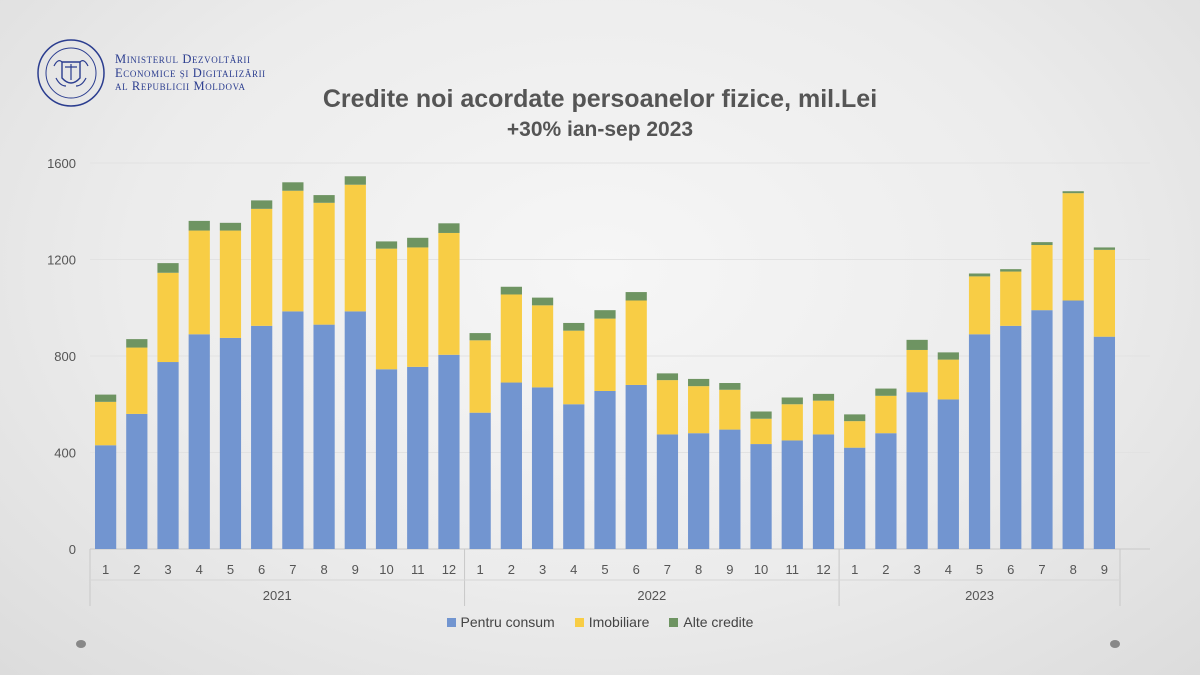 Image resolution: width=1200 pixels, height=675 pixels. Describe the element at coordinates (761, 569) in the screenshot. I see `x-tick-label: 10` at that location.